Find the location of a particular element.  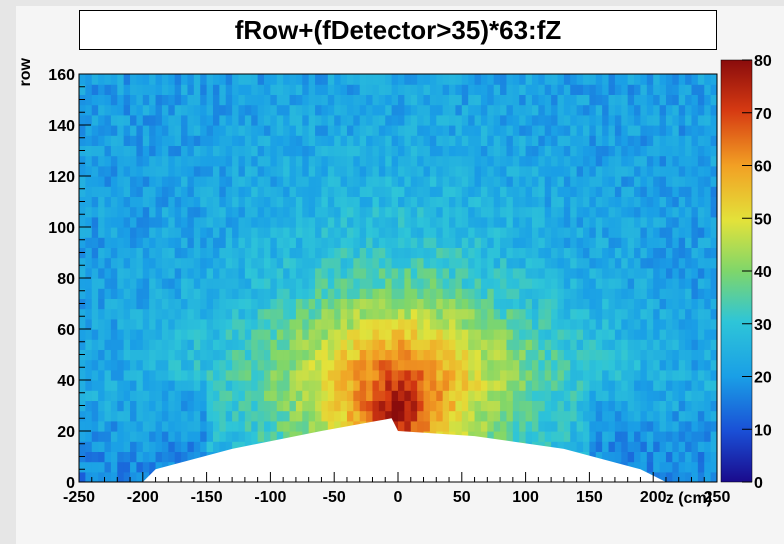

y-tick-label: 140 is located at coordinates (61, 126).